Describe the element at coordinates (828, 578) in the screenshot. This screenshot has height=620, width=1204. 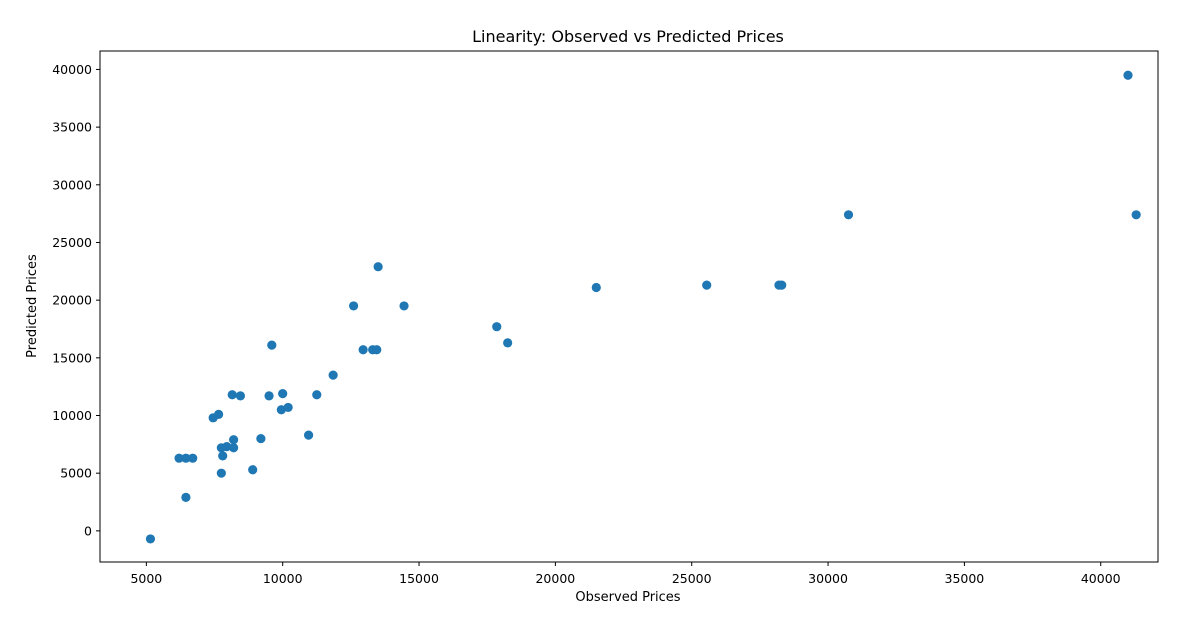
I see `x-tick-label: 30000` at that location.